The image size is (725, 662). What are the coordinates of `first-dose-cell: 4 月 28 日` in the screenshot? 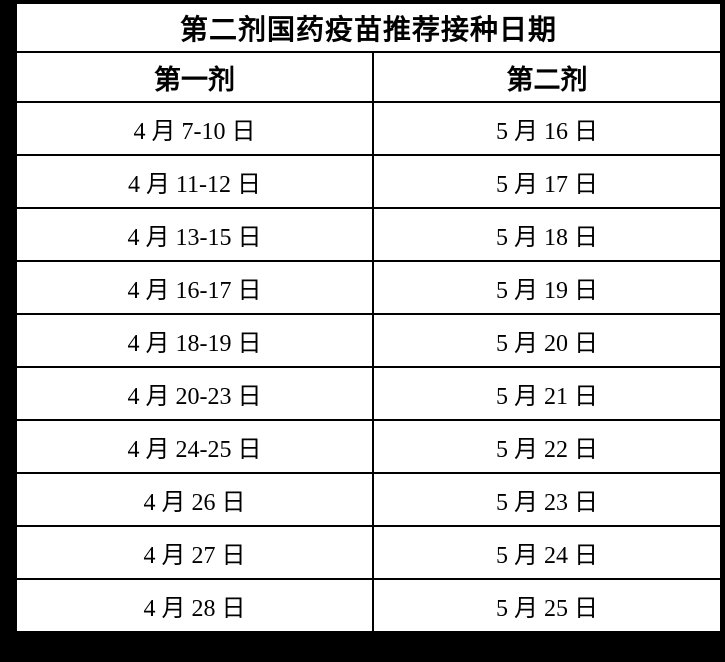 It's located at (194, 605).